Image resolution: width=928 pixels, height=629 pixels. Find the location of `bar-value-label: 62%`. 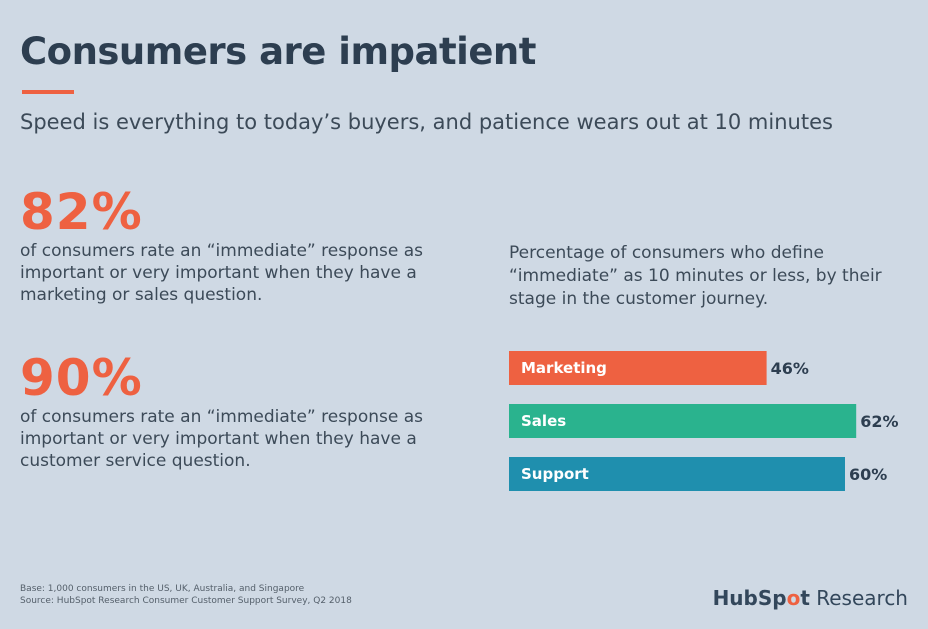

bar-value-label: 62% is located at coordinates (879, 421).